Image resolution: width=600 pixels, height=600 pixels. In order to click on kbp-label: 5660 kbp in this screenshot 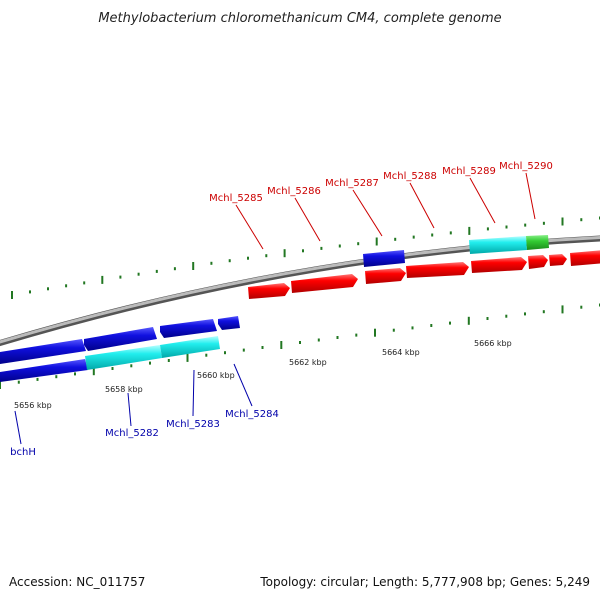, I will do `click(216, 375)`.